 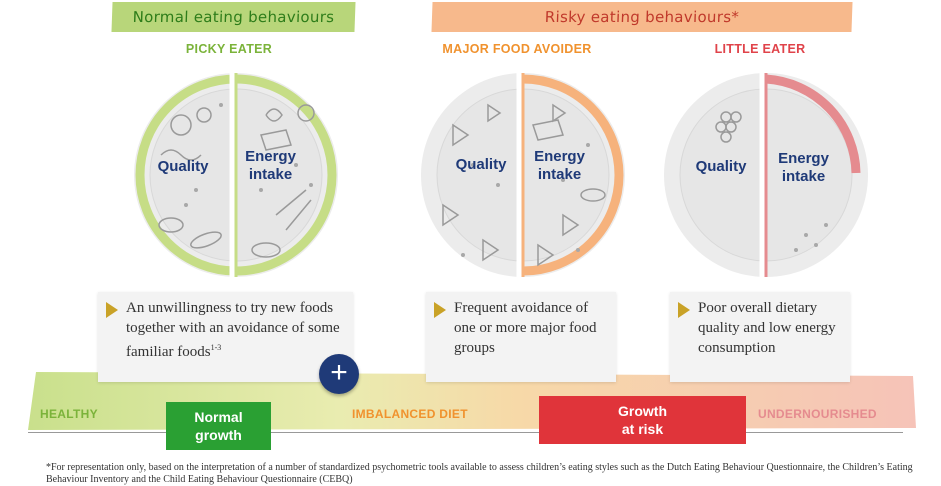 I want to click on growth-at-risk-line2: at risk, so click(x=642, y=429).